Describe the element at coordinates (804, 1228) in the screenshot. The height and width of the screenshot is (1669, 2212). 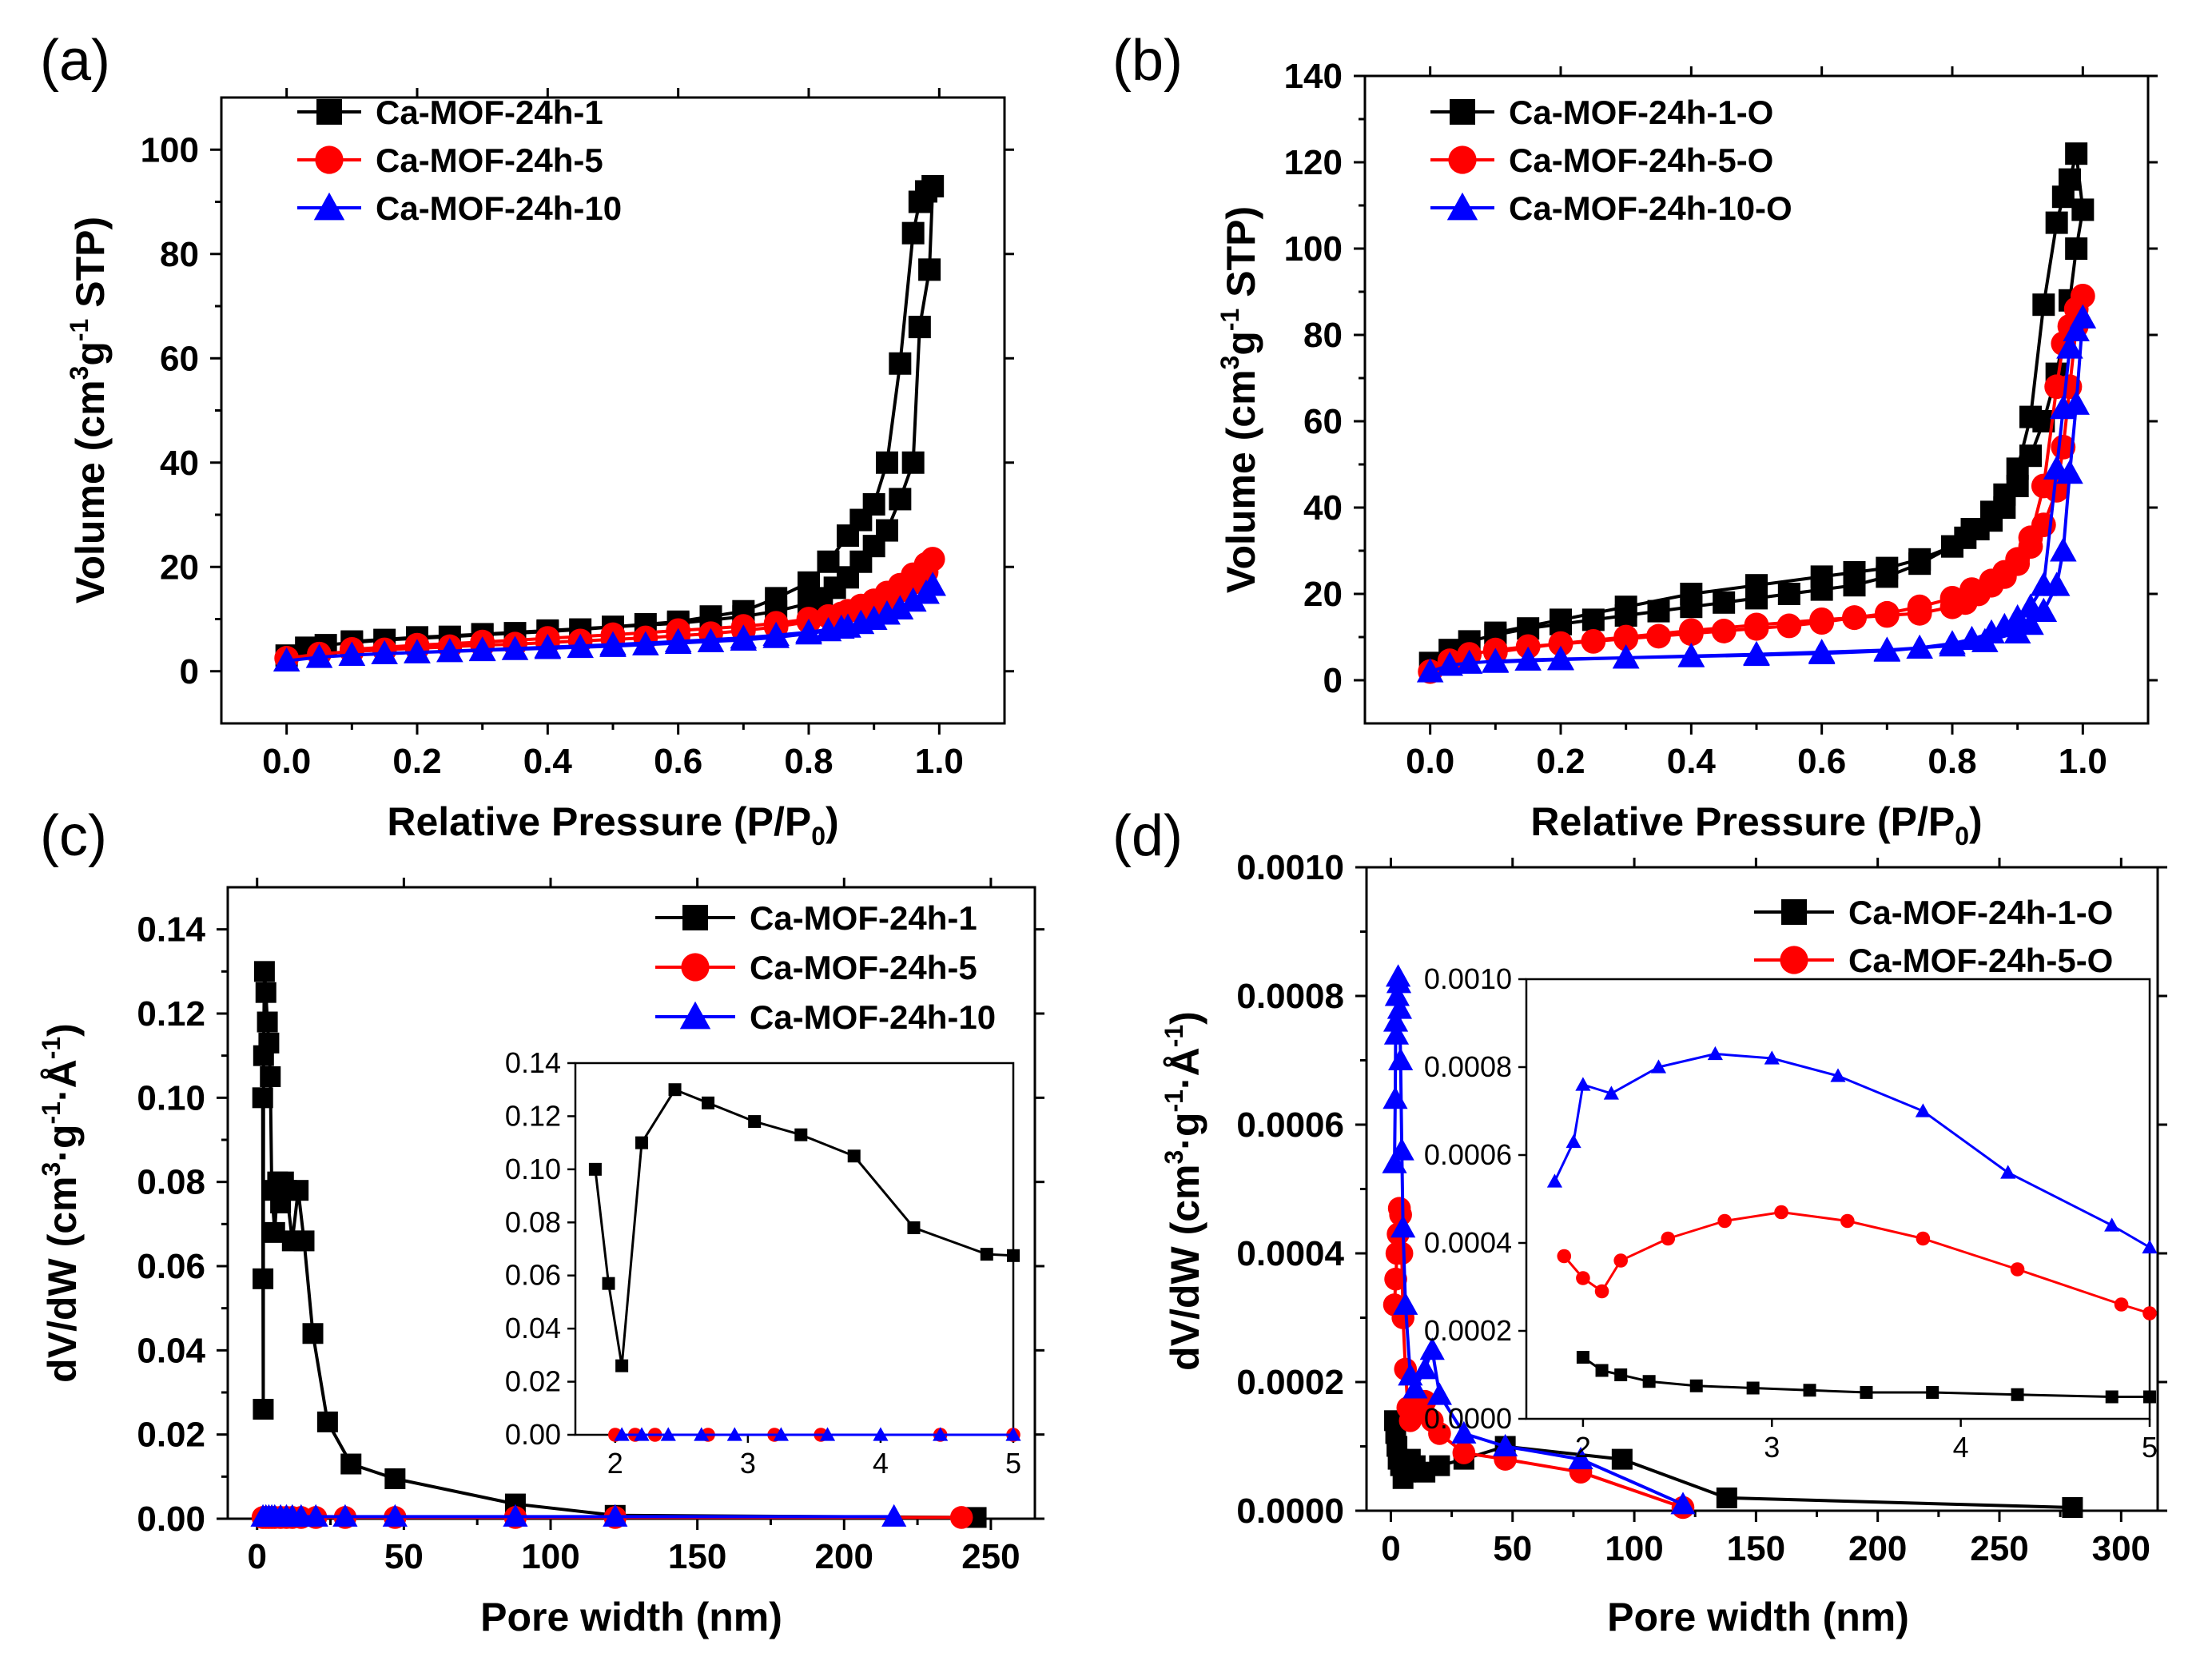
I see `inset-series-line` at that location.